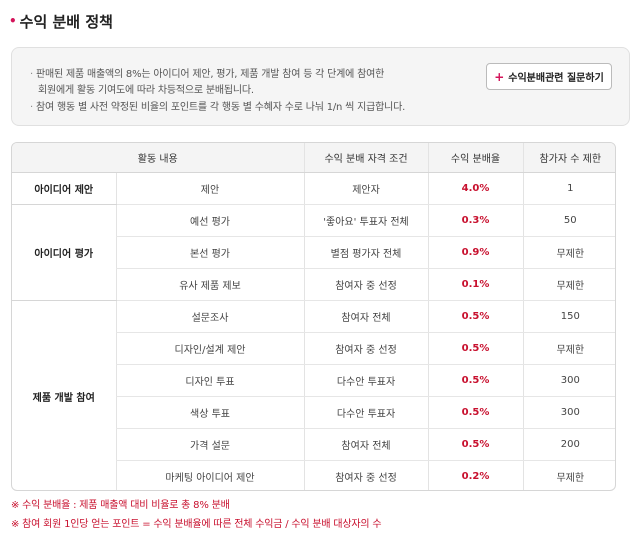 The width and height of the screenshot is (640, 536). I want to click on rate-cell: 0.1%, so click(475, 284).